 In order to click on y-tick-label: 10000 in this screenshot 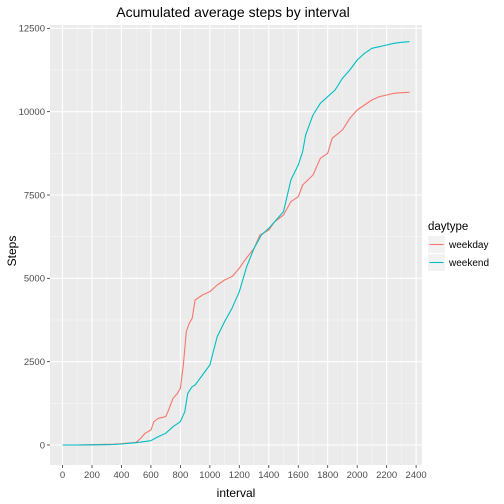, I will do `click(32, 112)`.